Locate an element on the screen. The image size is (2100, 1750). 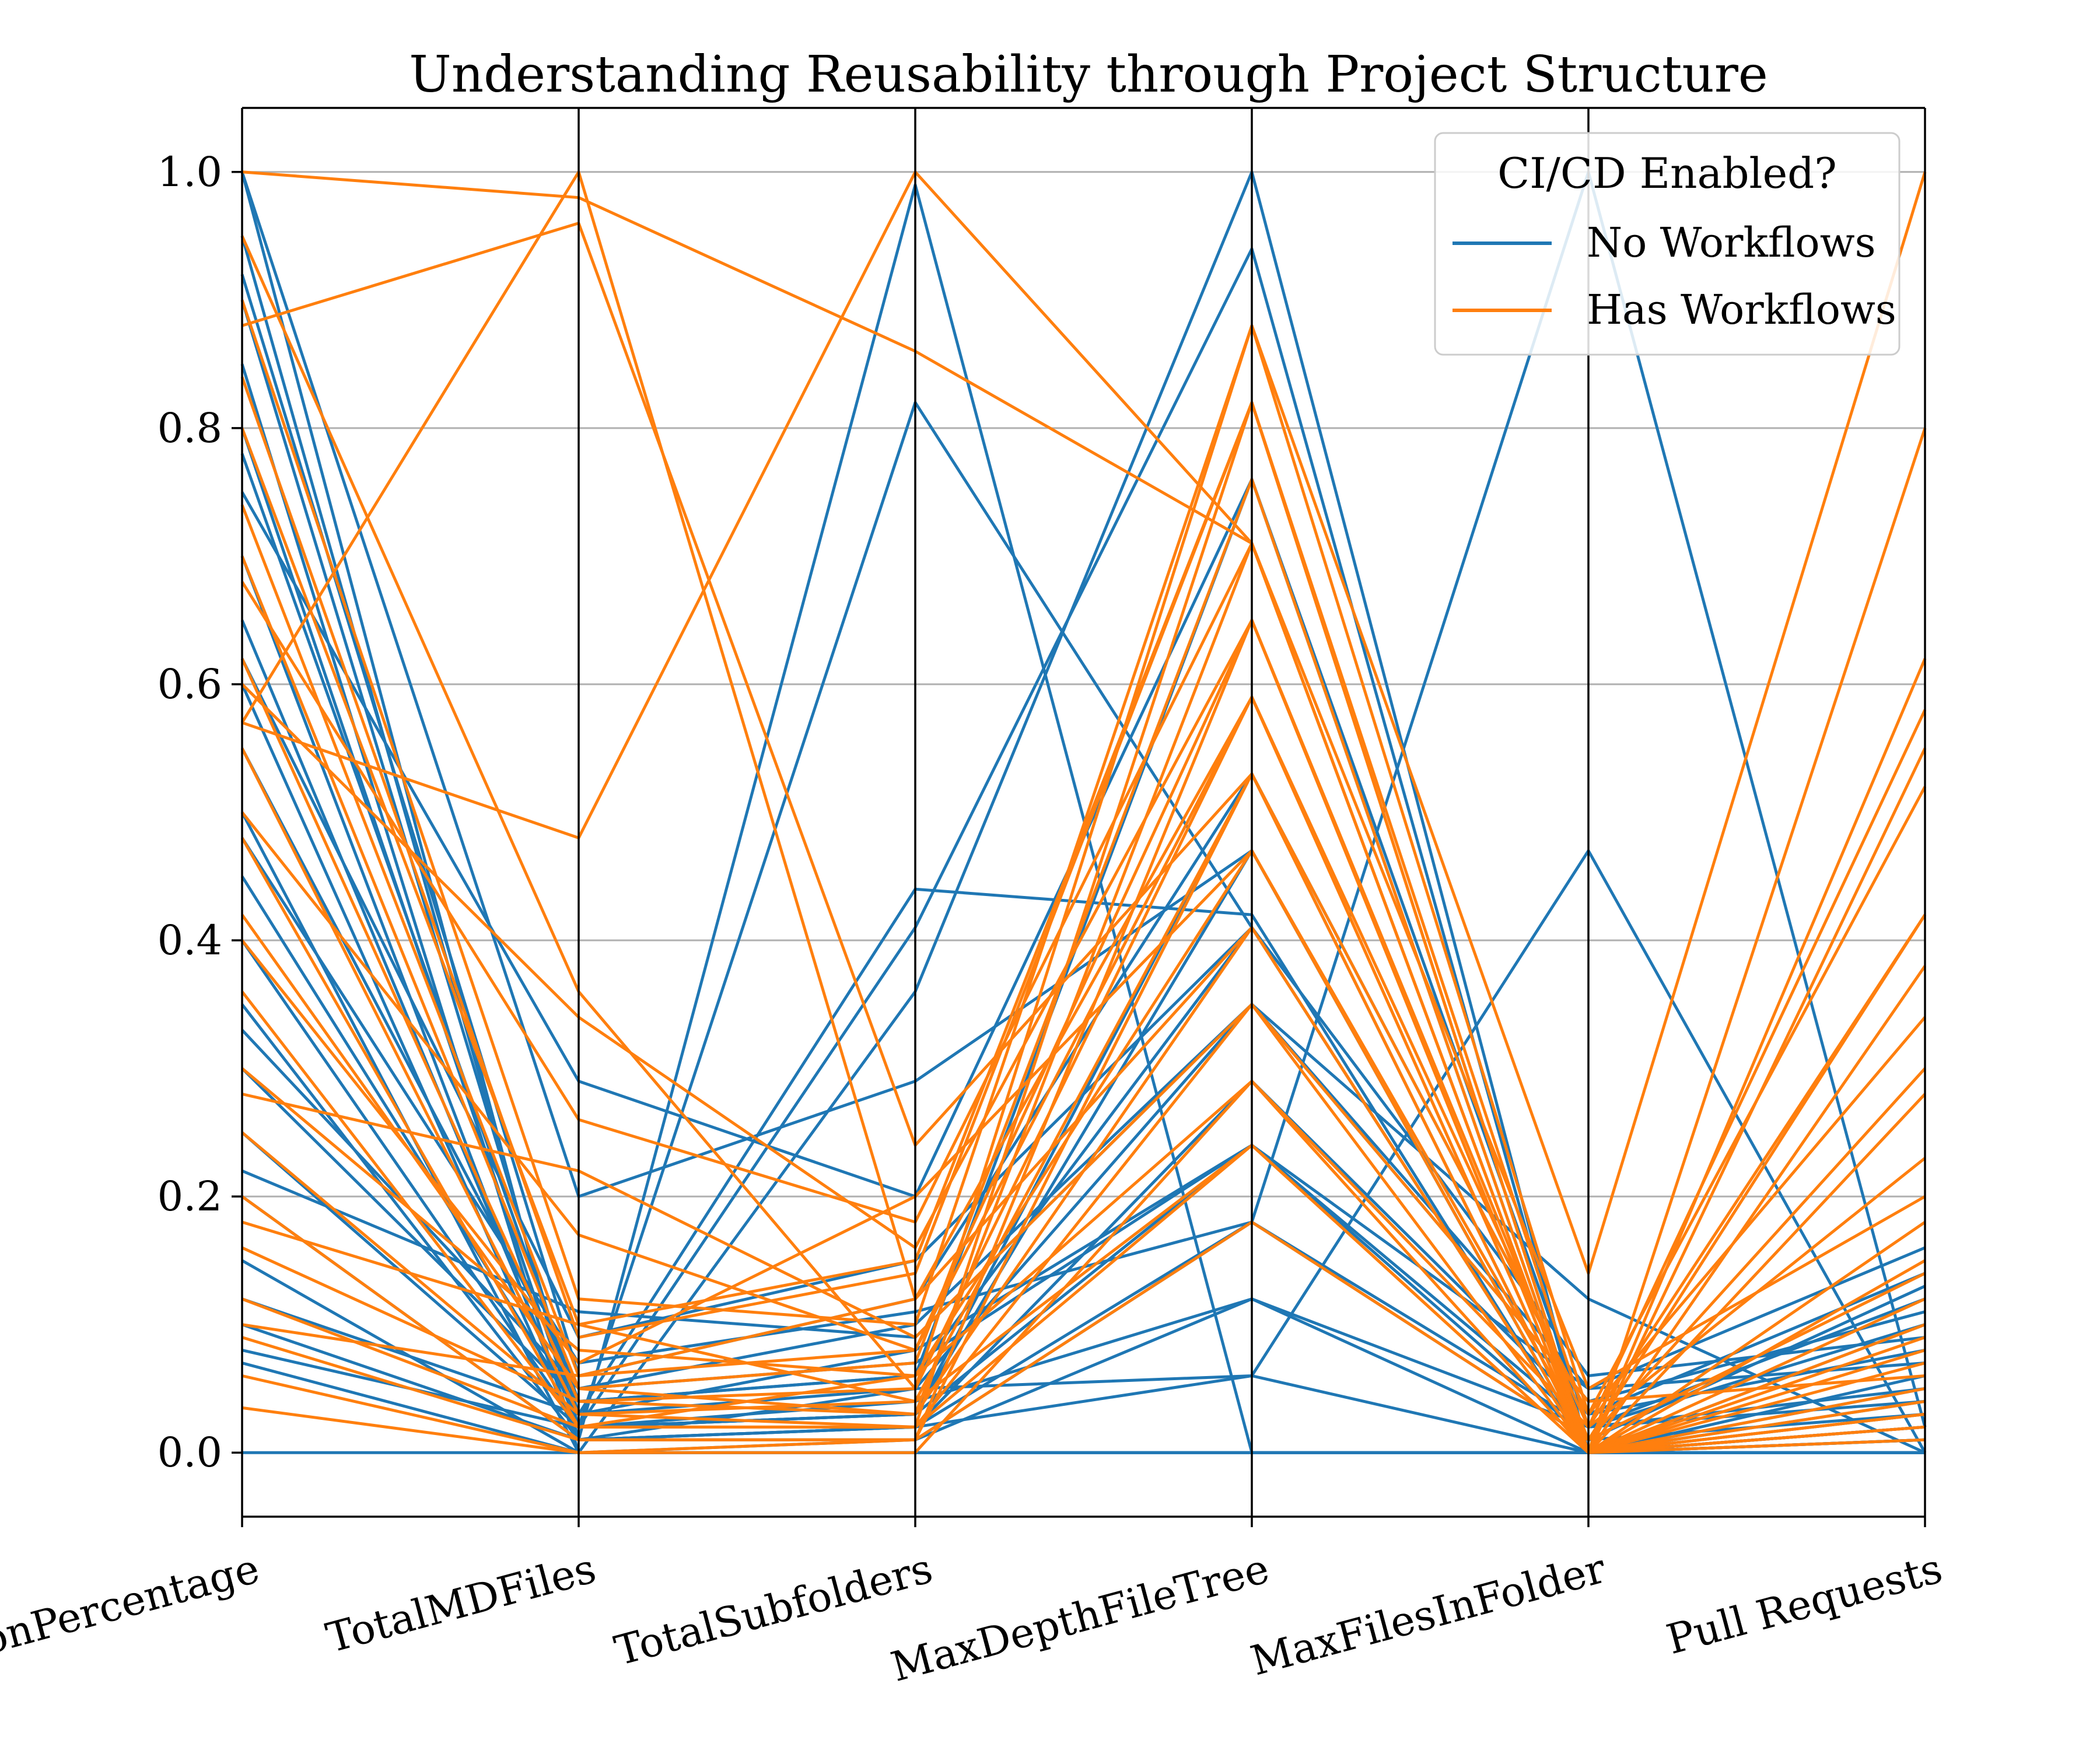
axis-name-0: CohesionPercentage is located at coordinates (132, 1622).